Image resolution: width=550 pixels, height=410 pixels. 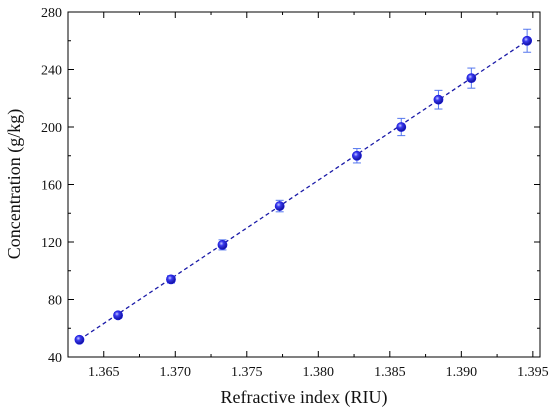 What do you see at coordinates (51, 243) in the screenshot?
I see `y-tick-label: 120` at bounding box center [51, 243].